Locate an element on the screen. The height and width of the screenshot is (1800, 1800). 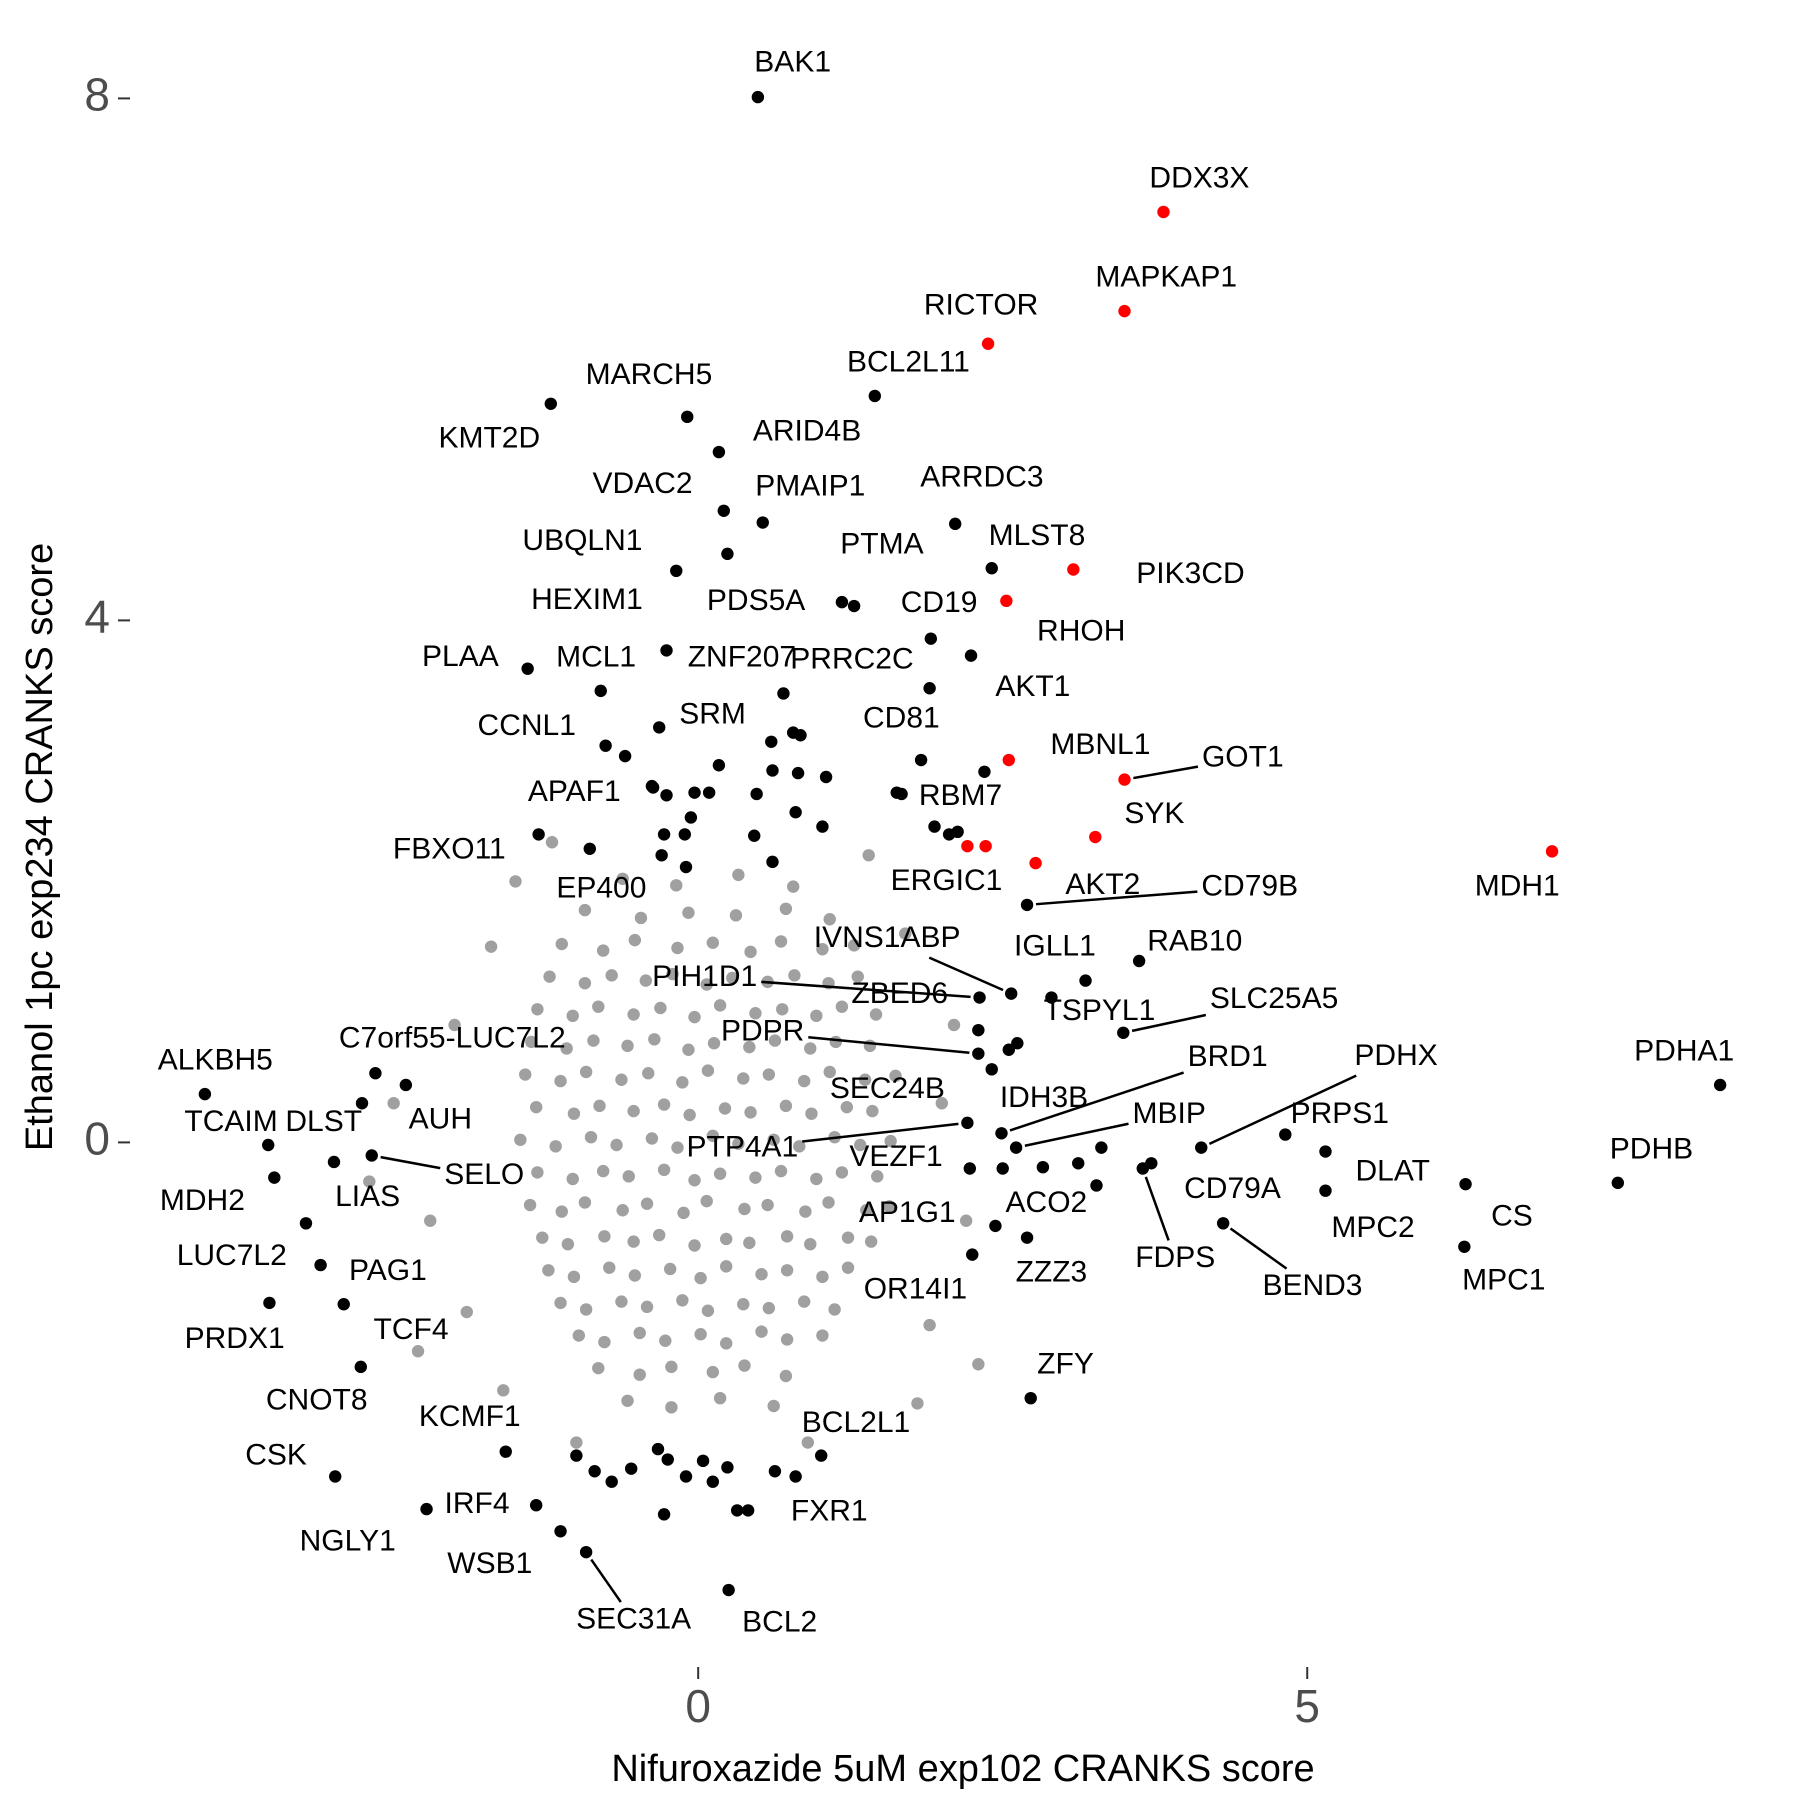
point-label: CD79A is located at coordinates (1232, 1188).